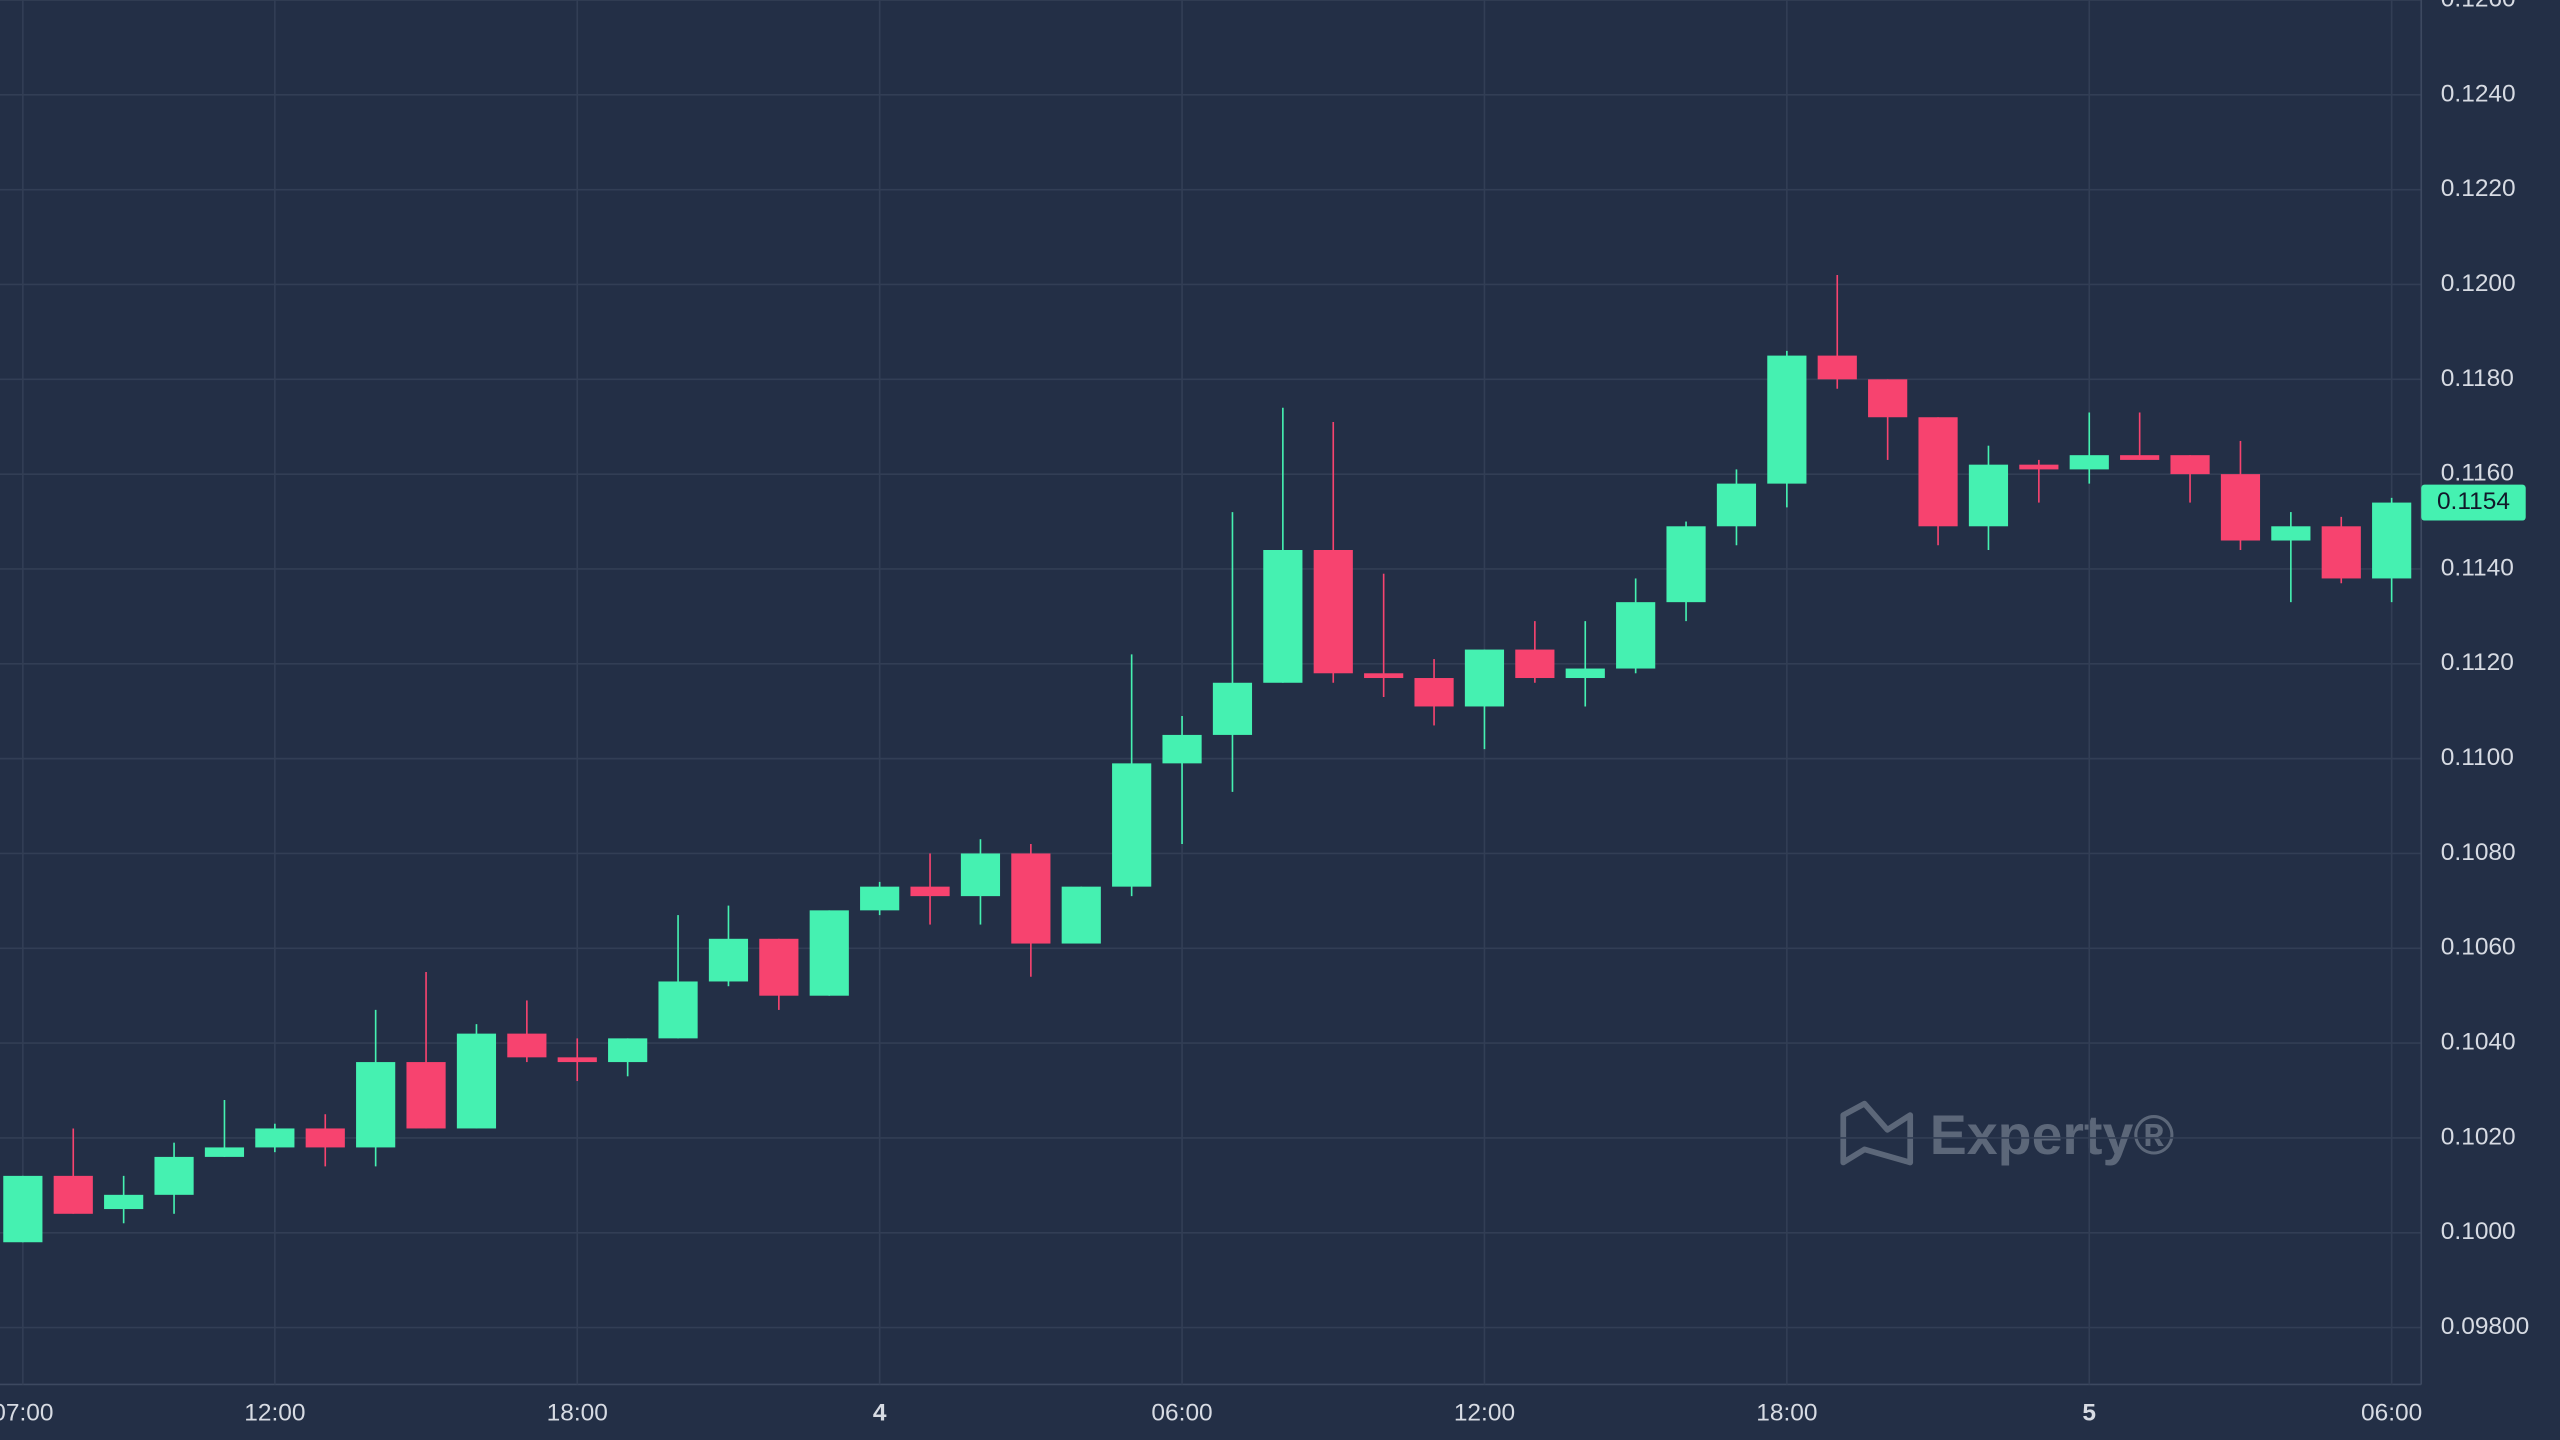  I want to click on watermark-logo, so click(1877, 1133).